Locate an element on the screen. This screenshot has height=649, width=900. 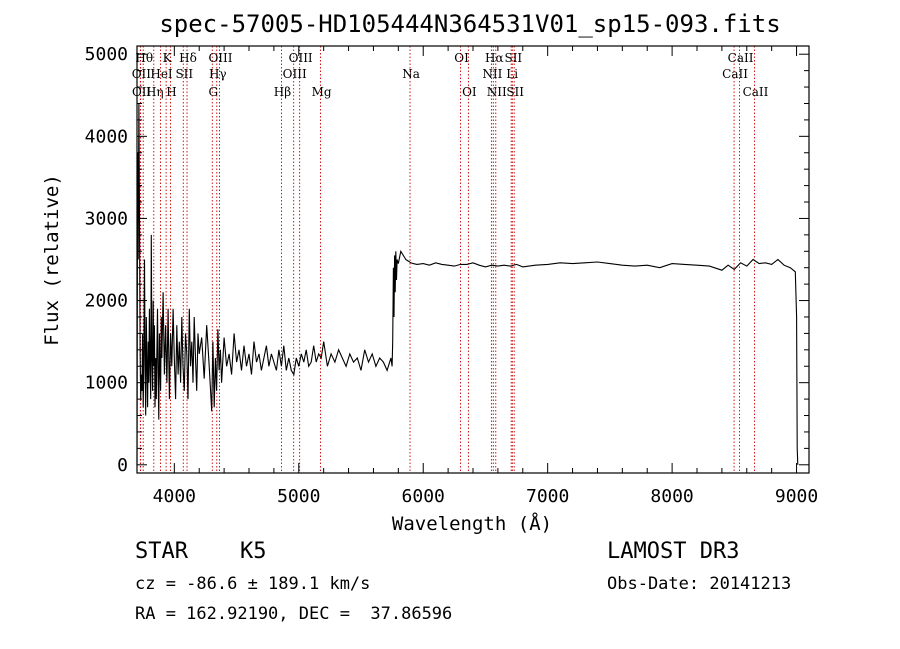
y-axis-label: Flux (relative) is located at coordinates (52, 260).